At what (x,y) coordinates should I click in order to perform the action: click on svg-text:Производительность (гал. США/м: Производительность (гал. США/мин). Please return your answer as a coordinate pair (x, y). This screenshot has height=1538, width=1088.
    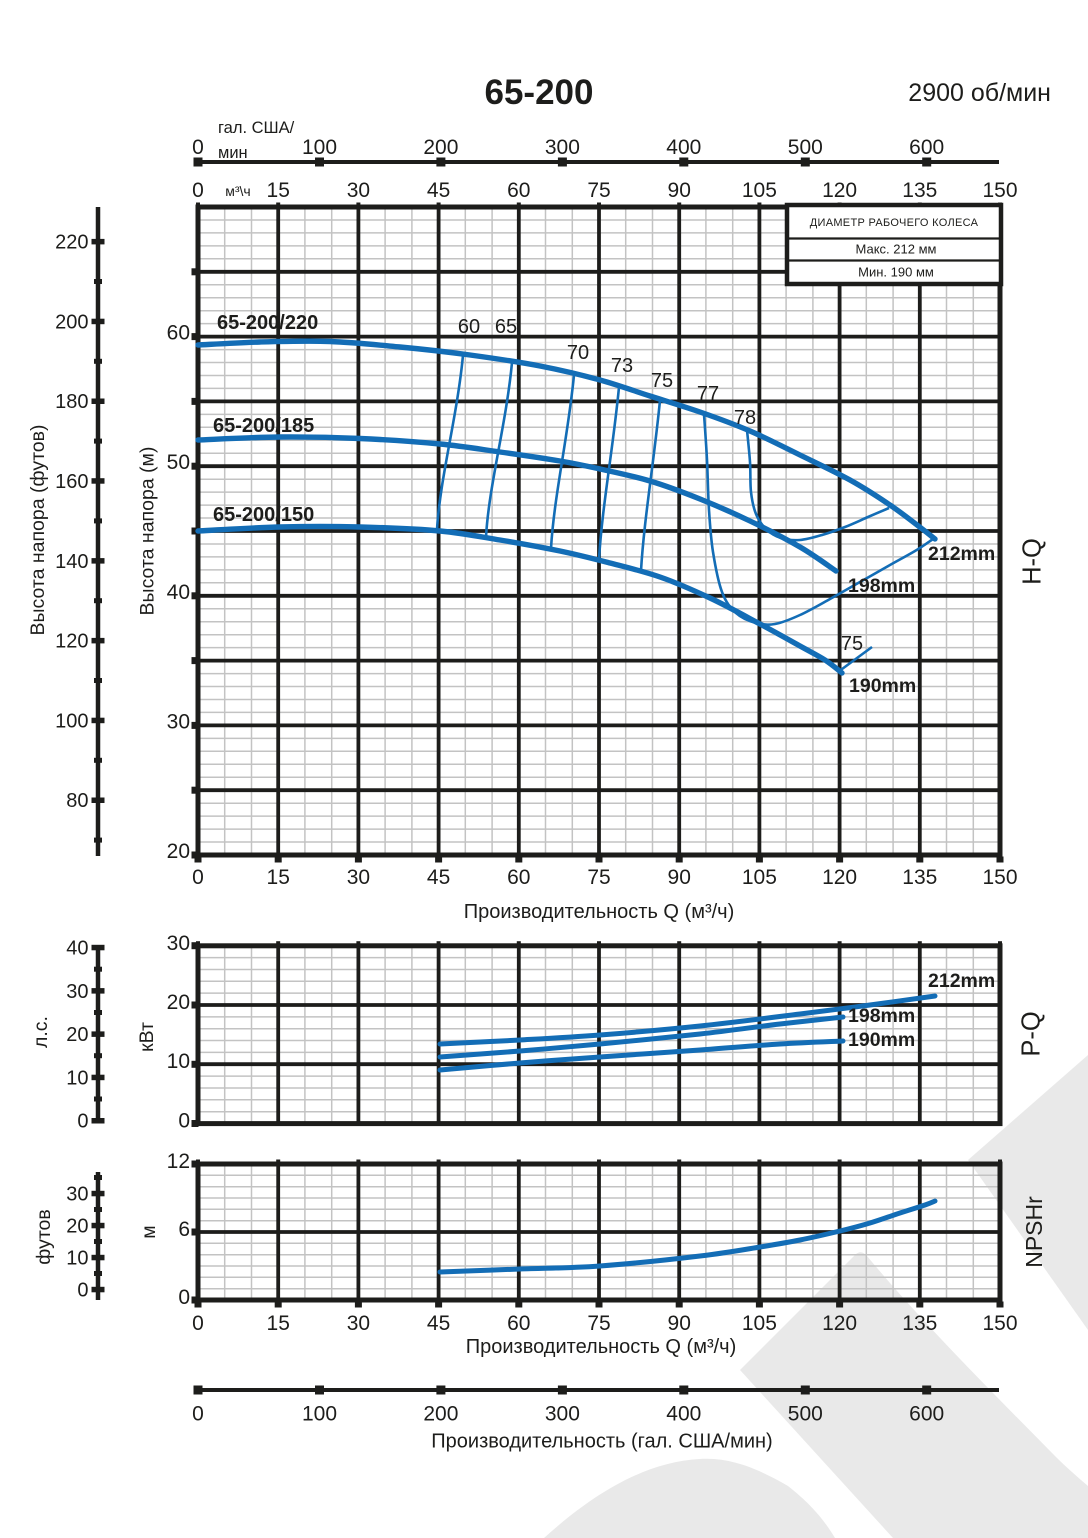
    Looking at the image, I should click on (601, 1442).